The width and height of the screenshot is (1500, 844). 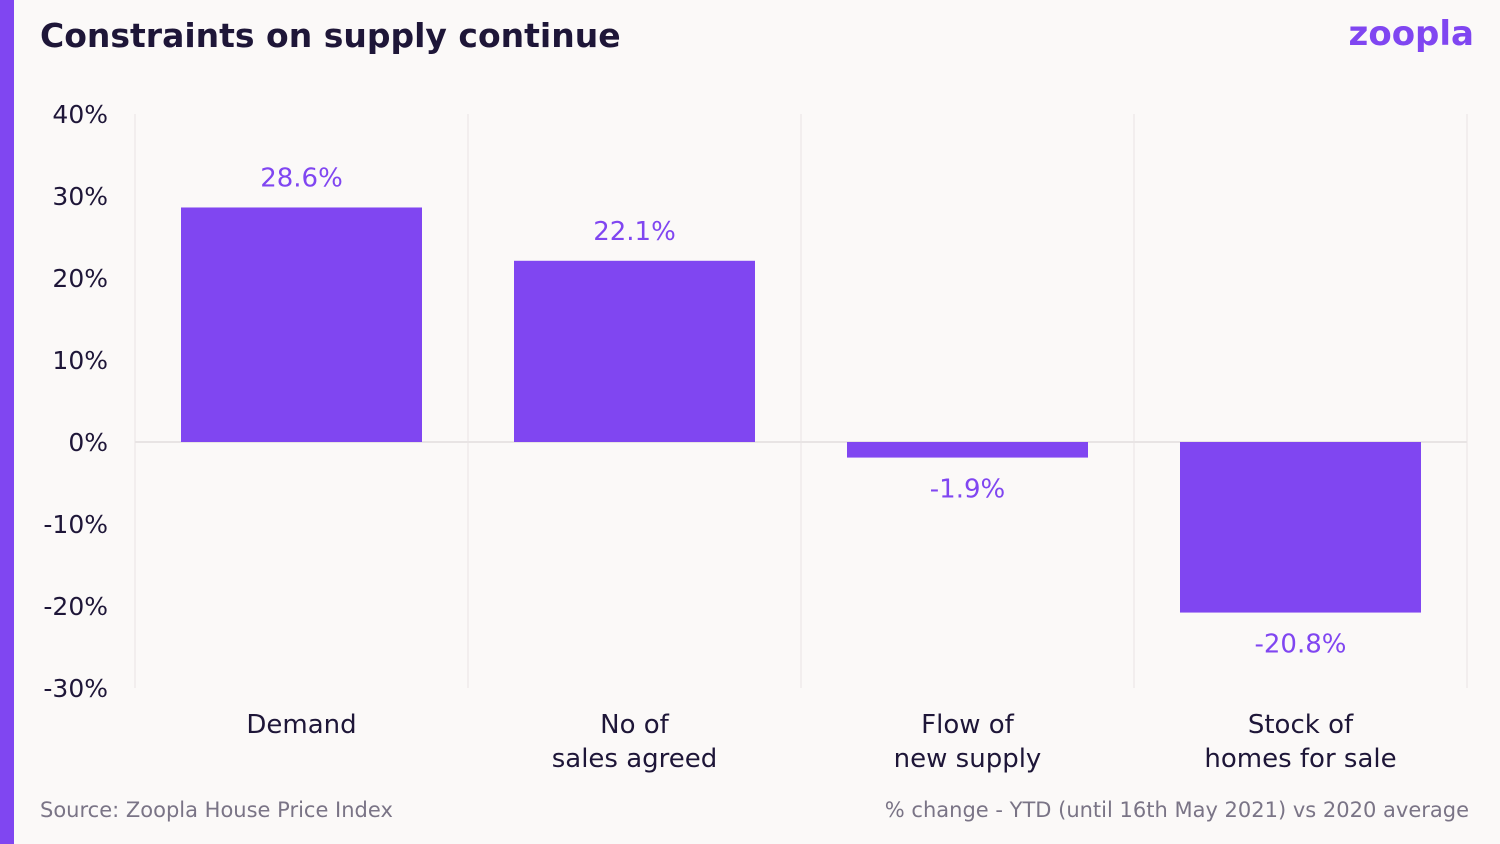 I want to click on chart-title: Constraints on supply continue, so click(x=330, y=35).